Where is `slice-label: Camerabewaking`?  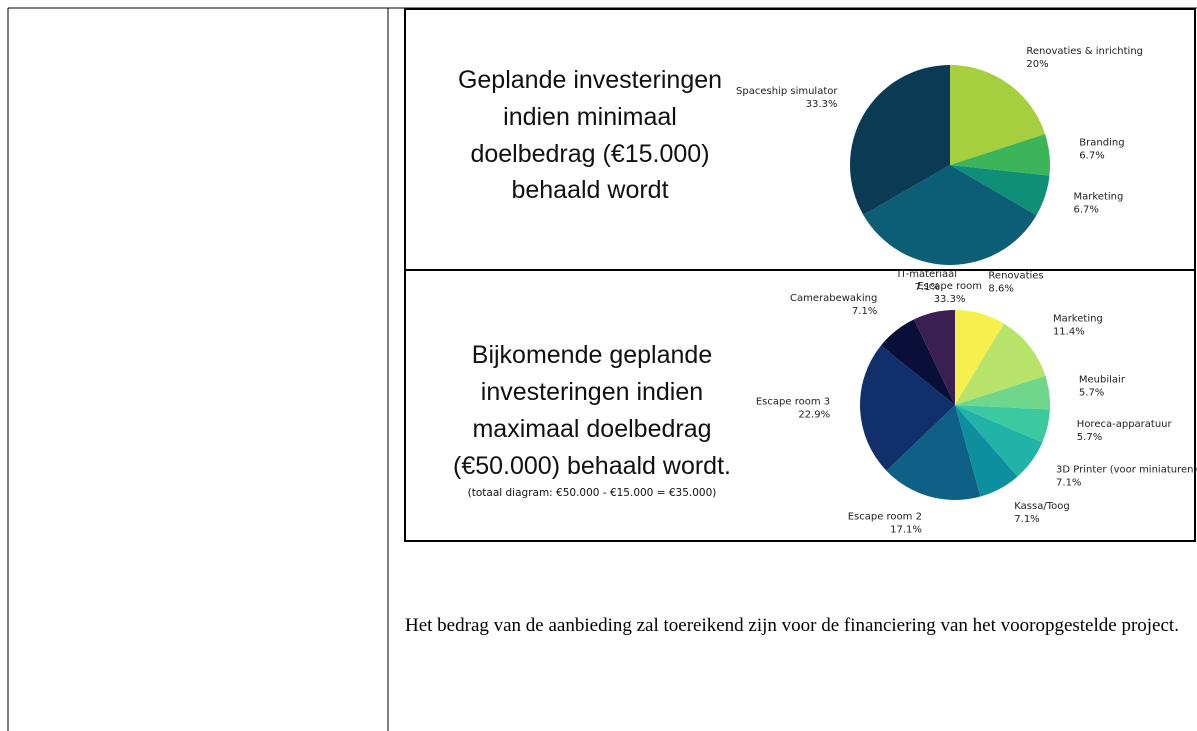
slice-label: Camerabewaking is located at coordinates (833, 298).